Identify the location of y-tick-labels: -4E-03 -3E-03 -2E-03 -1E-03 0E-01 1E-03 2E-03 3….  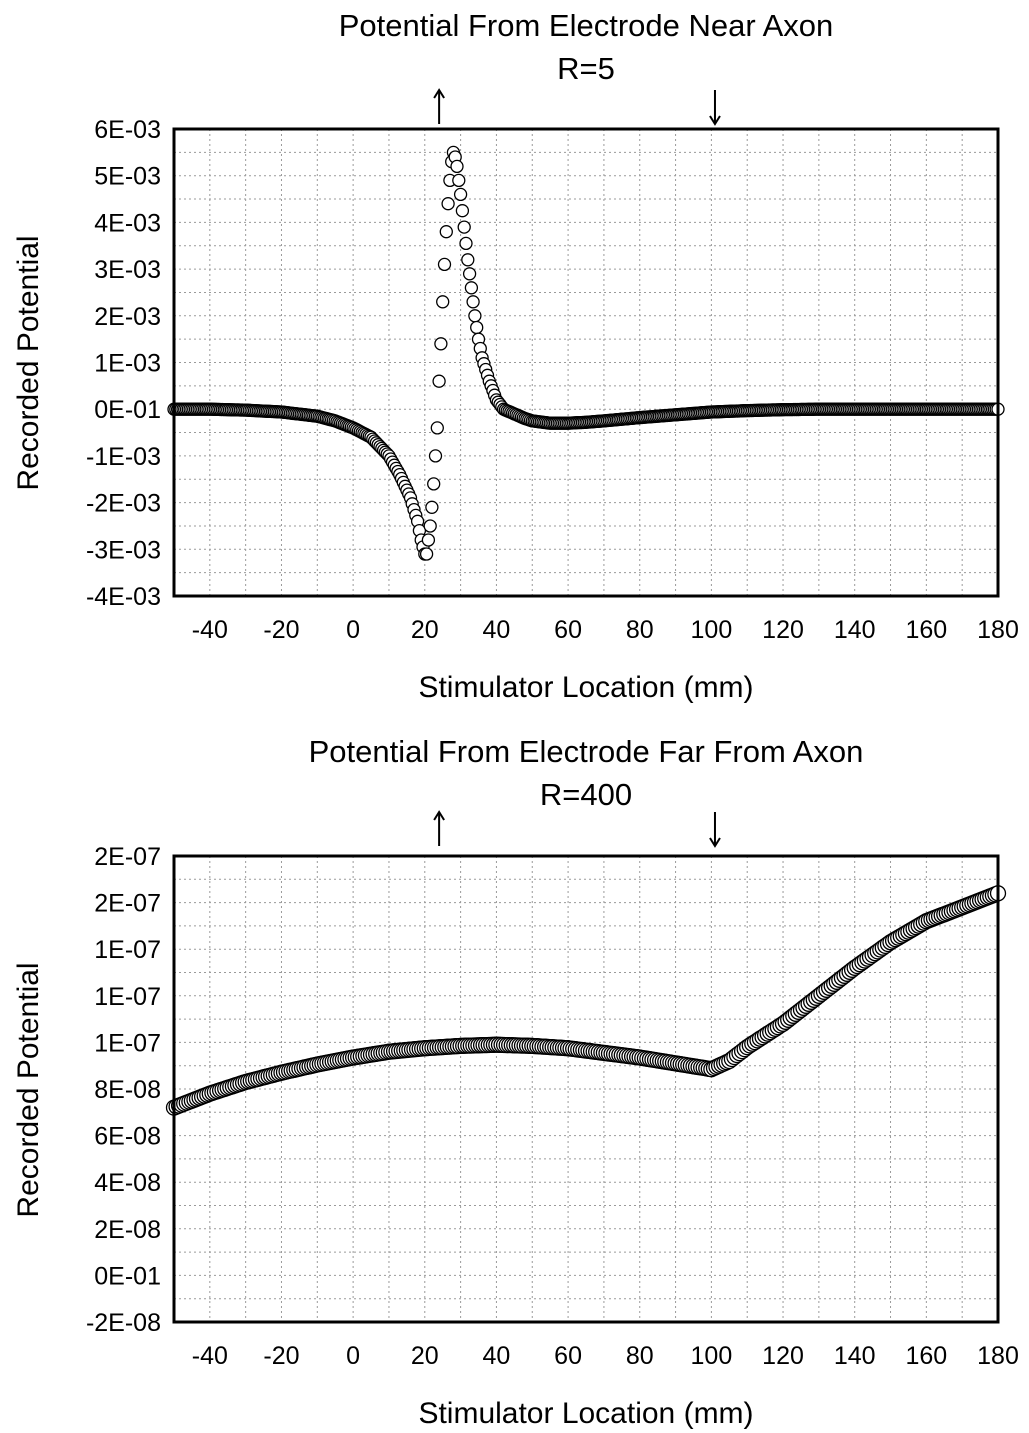
(123, 363).